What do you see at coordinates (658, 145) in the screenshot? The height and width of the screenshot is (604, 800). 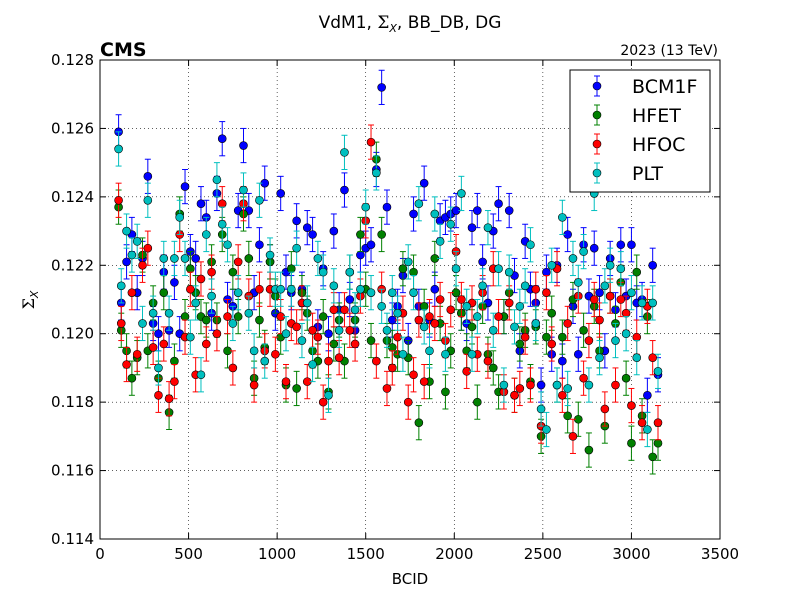 I see `legend-label: HFOC` at bounding box center [658, 145].